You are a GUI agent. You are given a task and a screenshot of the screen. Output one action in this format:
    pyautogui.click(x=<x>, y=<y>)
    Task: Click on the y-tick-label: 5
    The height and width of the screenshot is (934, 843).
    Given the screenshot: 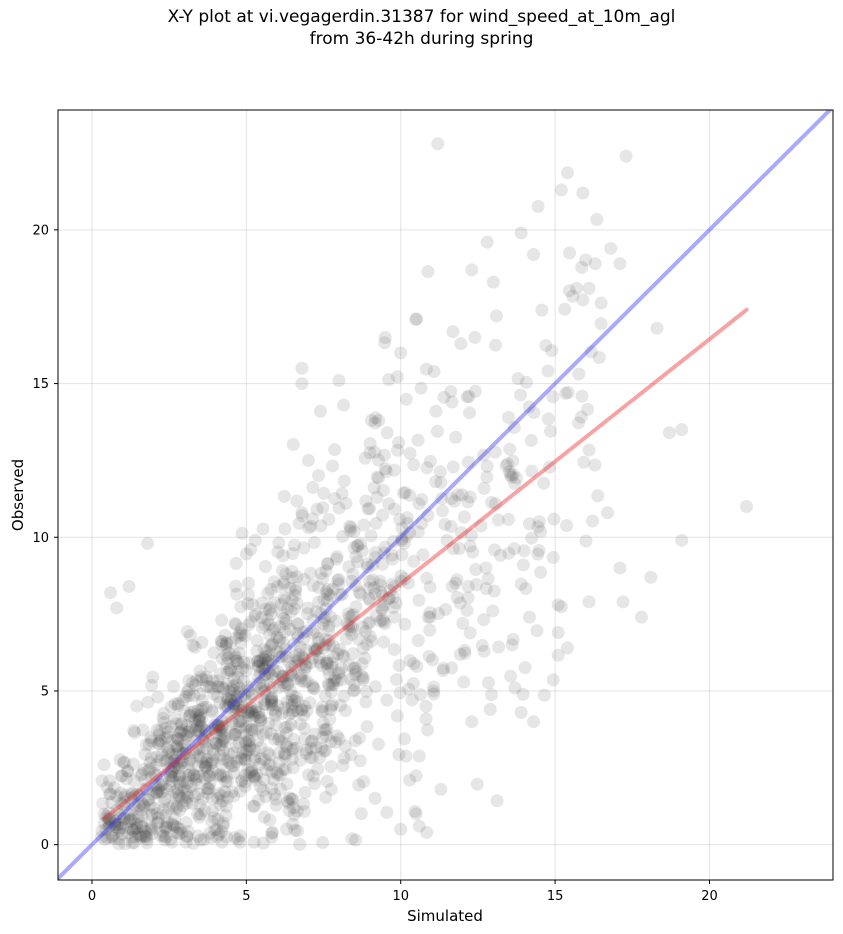 What is the action you would take?
    pyautogui.click(x=45, y=691)
    